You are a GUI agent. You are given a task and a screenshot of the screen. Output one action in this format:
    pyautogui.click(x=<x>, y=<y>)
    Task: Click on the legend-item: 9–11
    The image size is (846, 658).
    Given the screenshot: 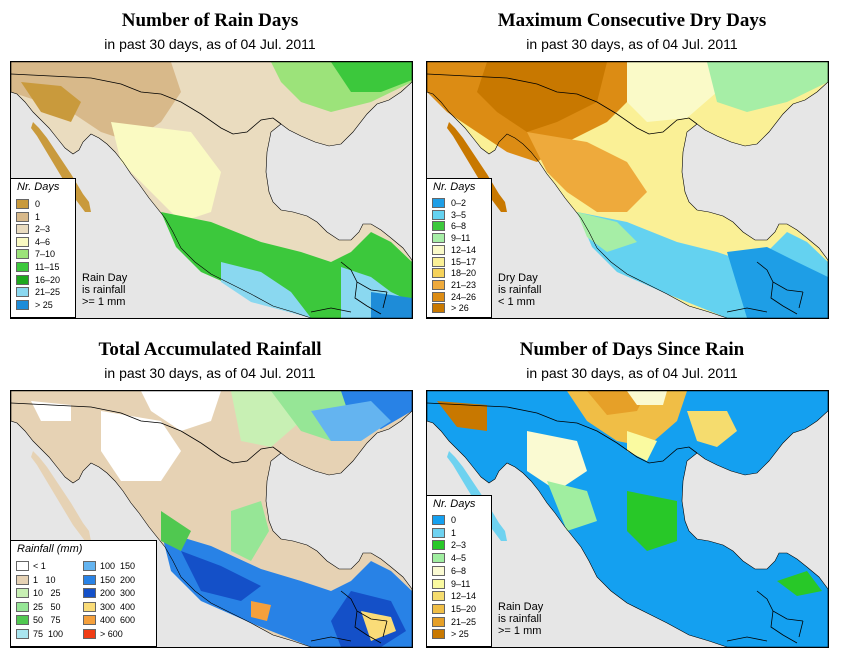 What is the action you would take?
    pyautogui.click(x=451, y=238)
    